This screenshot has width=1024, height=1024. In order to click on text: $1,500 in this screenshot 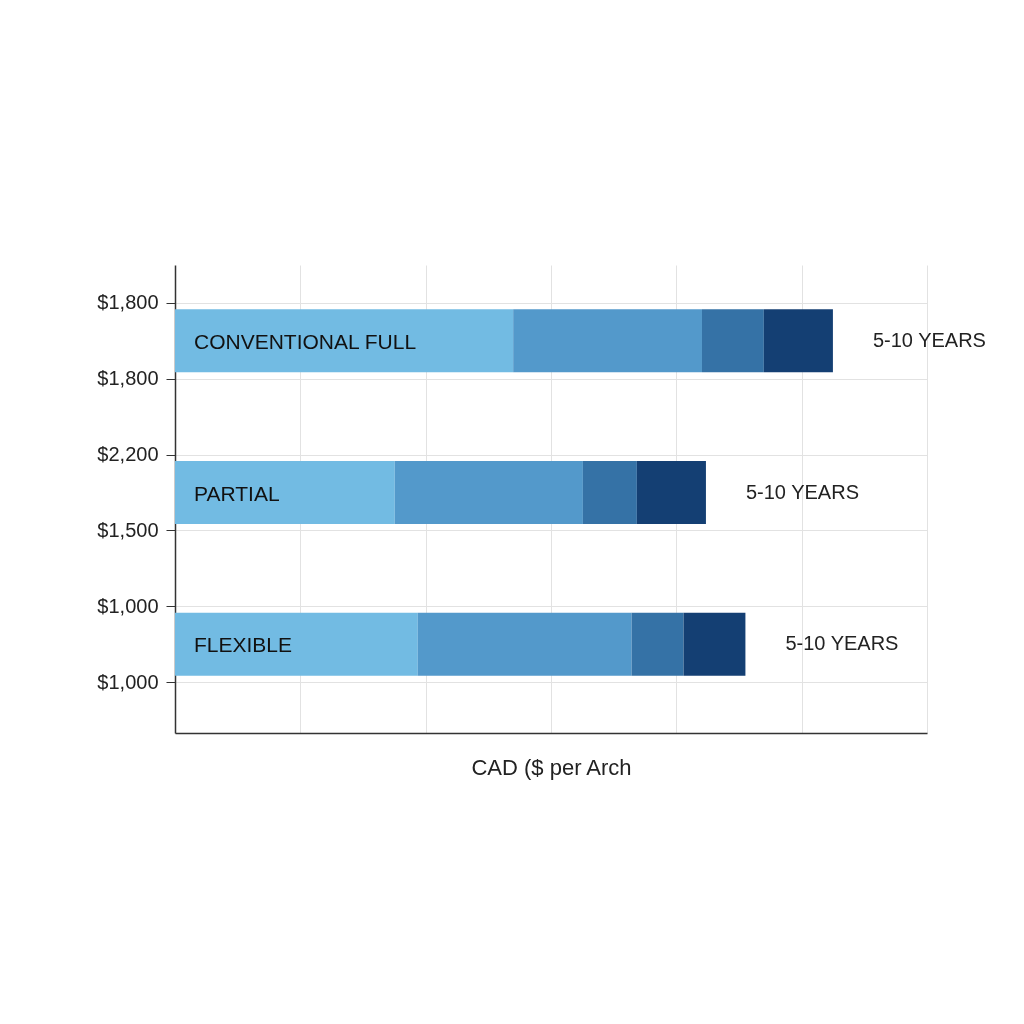, I will do `click(128, 529)`.